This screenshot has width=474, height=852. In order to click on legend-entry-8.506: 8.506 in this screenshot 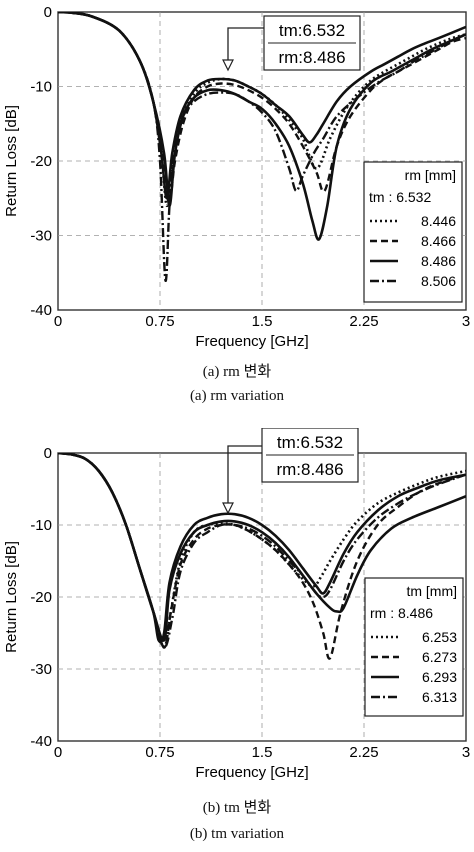, I will do `click(438, 281)`.